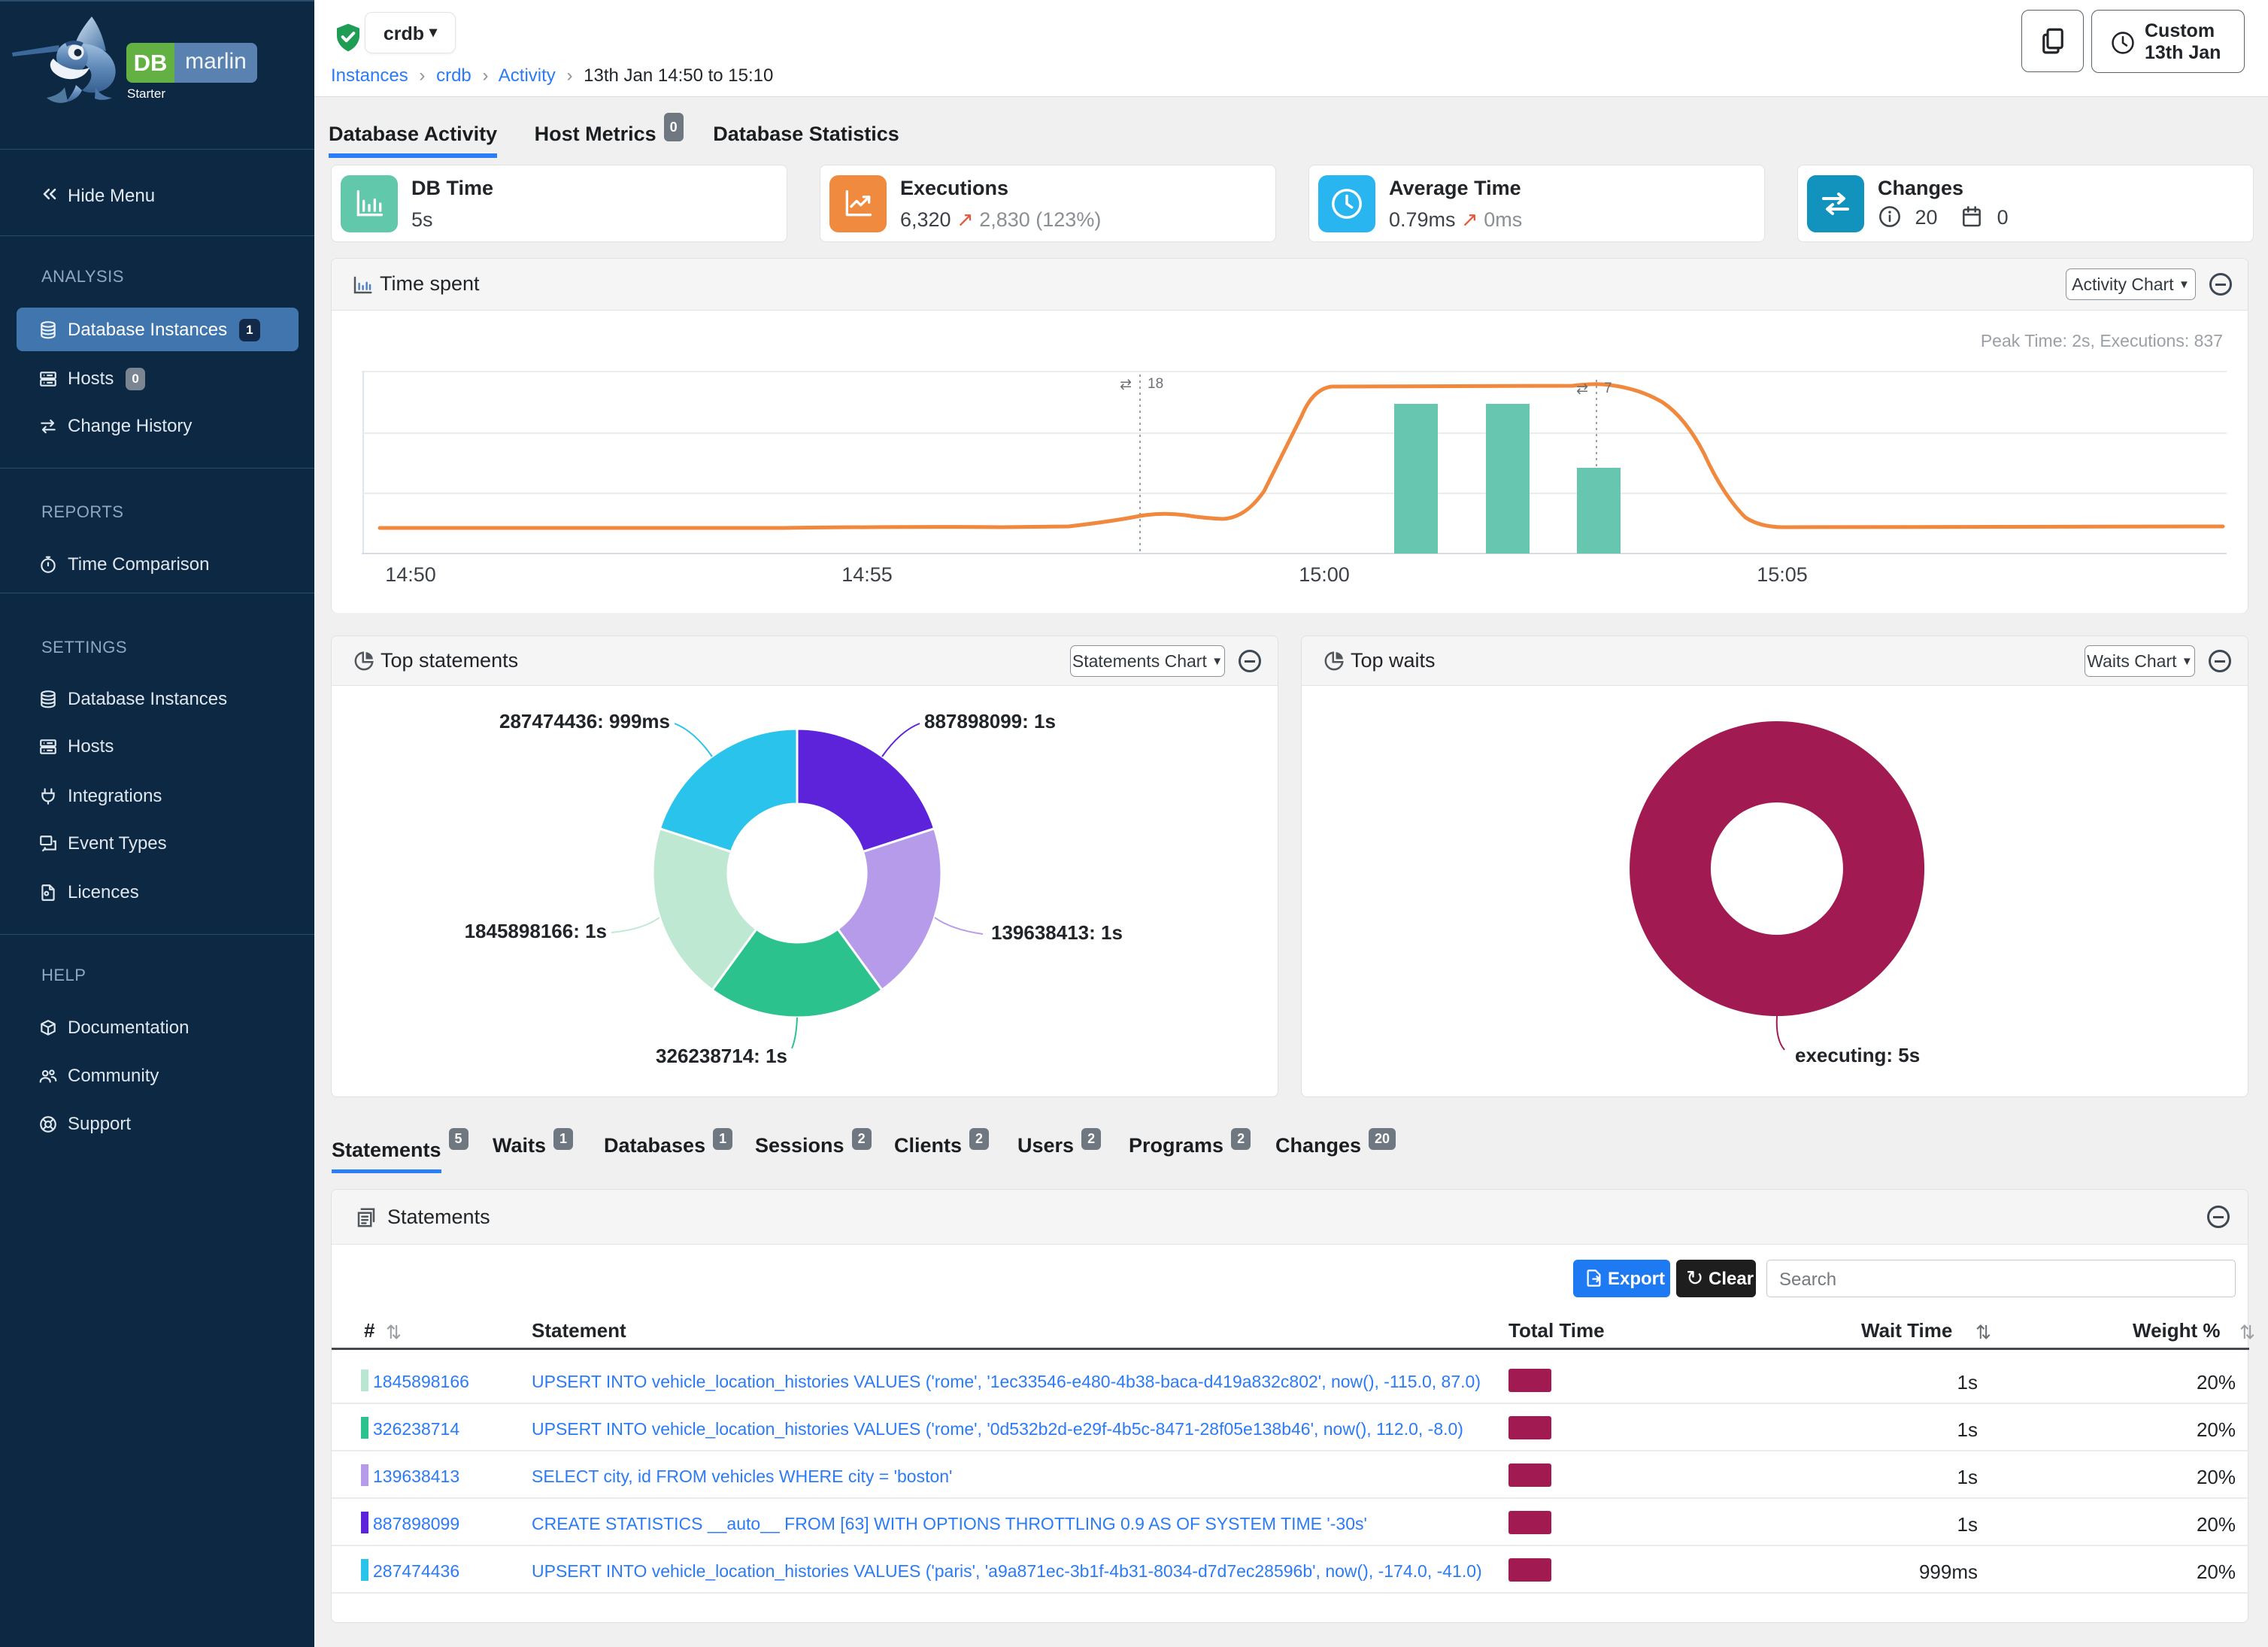 This screenshot has height=1647, width=2268. I want to click on svg-text: 15:00, so click(1324, 574).